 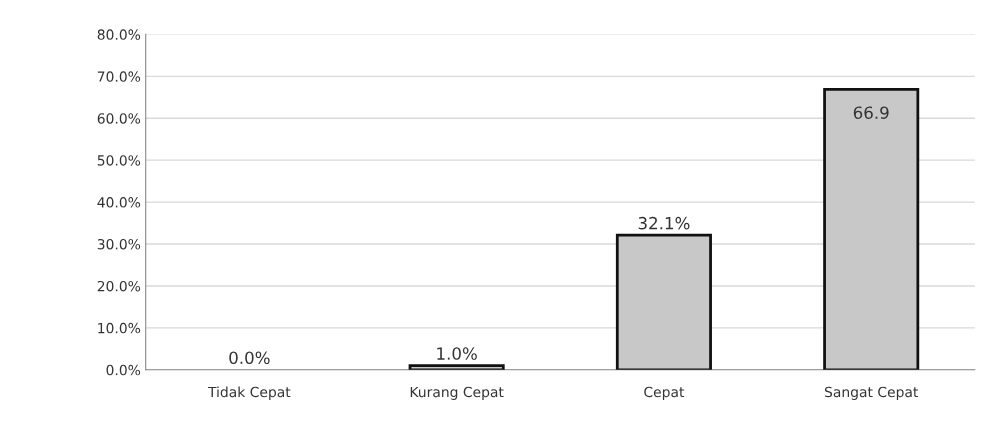 What do you see at coordinates (119, 244) in the screenshot?
I see `y-tick-label: 30.0%` at bounding box center [119, 244].